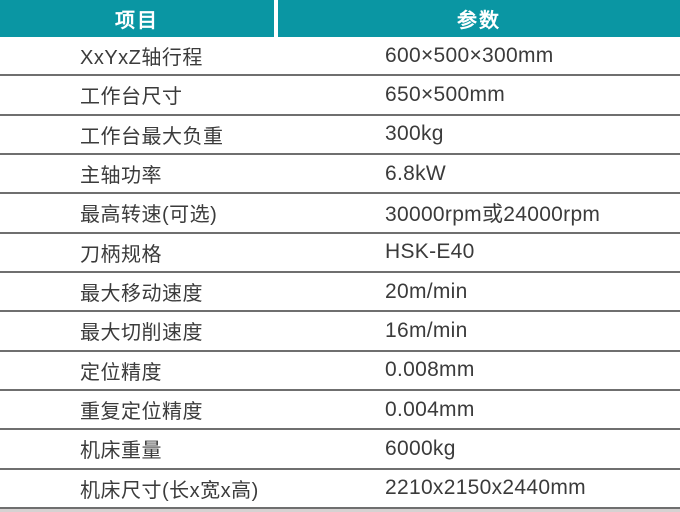  I want to click on table-header: 项目 参数, so click(340, 18).